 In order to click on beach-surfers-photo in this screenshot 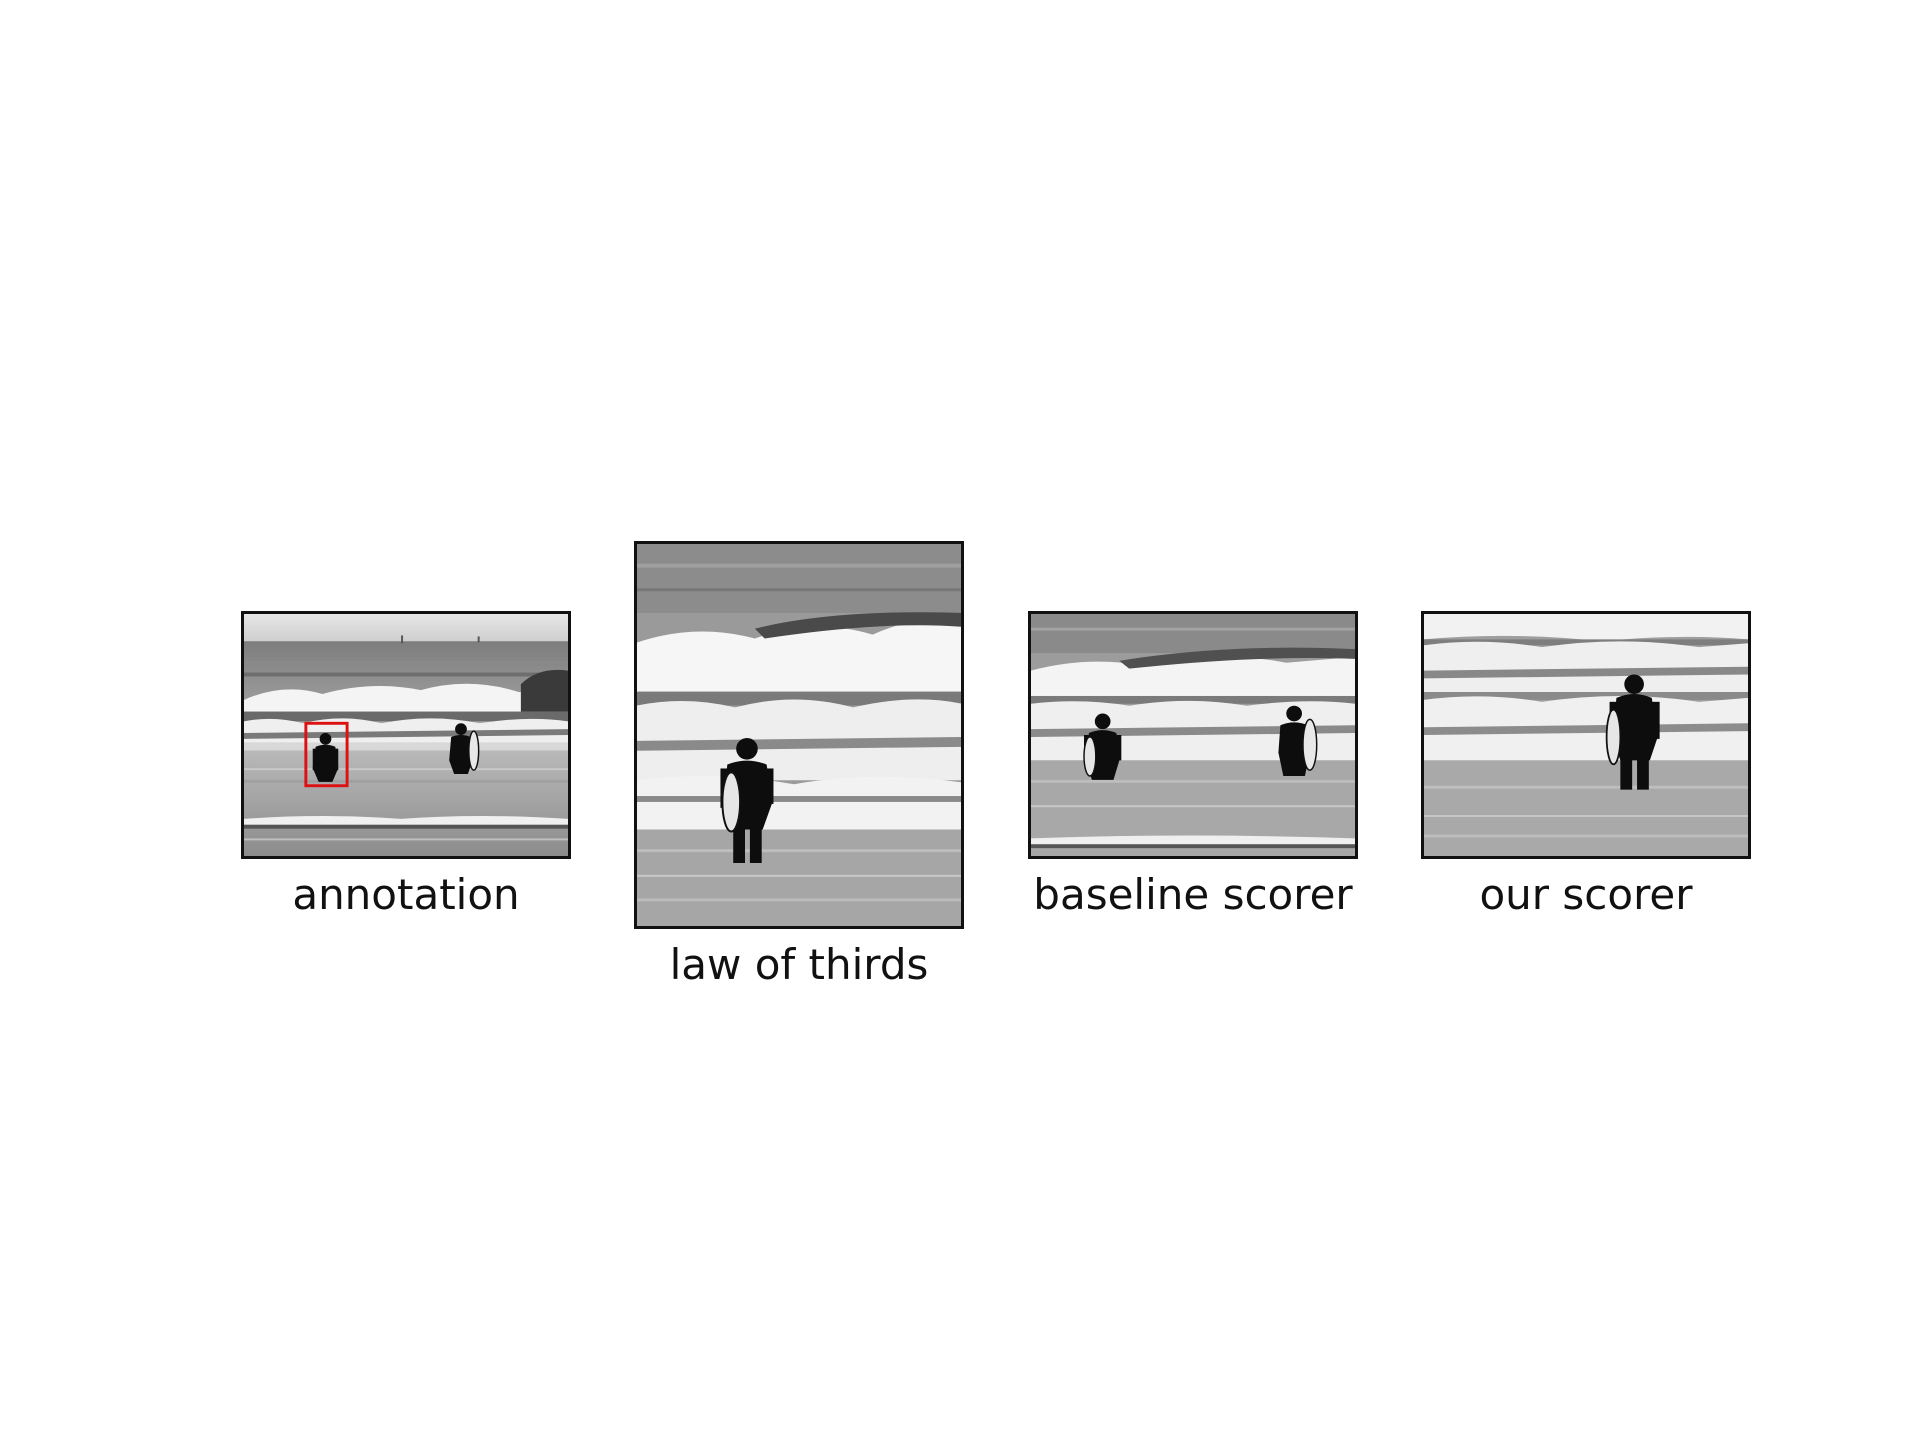, I will do `click(406, 735)`.